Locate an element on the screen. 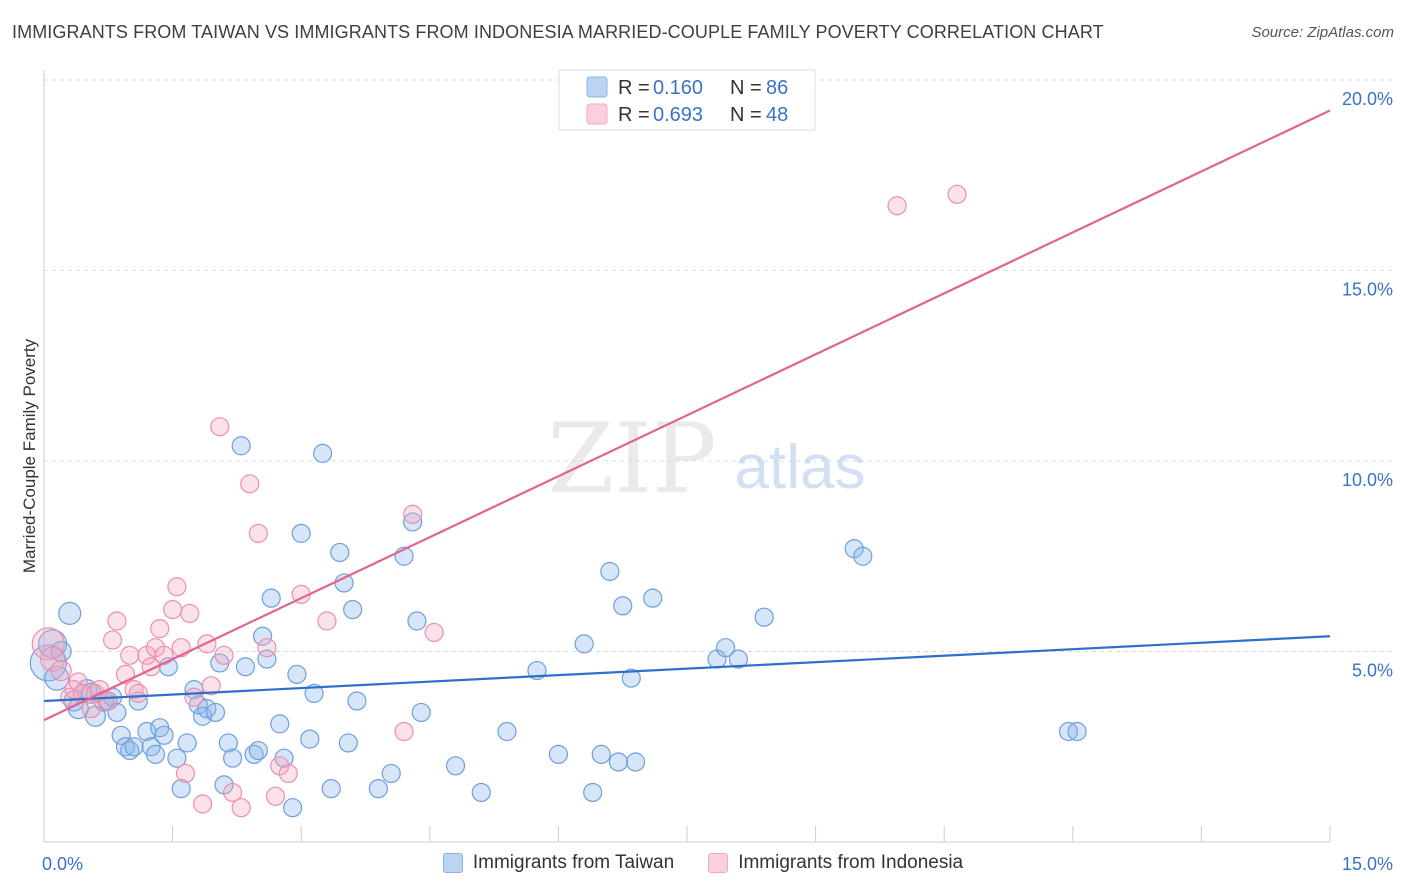  legend-taiwan-r-label: R = is located at coordinates (634, 88).